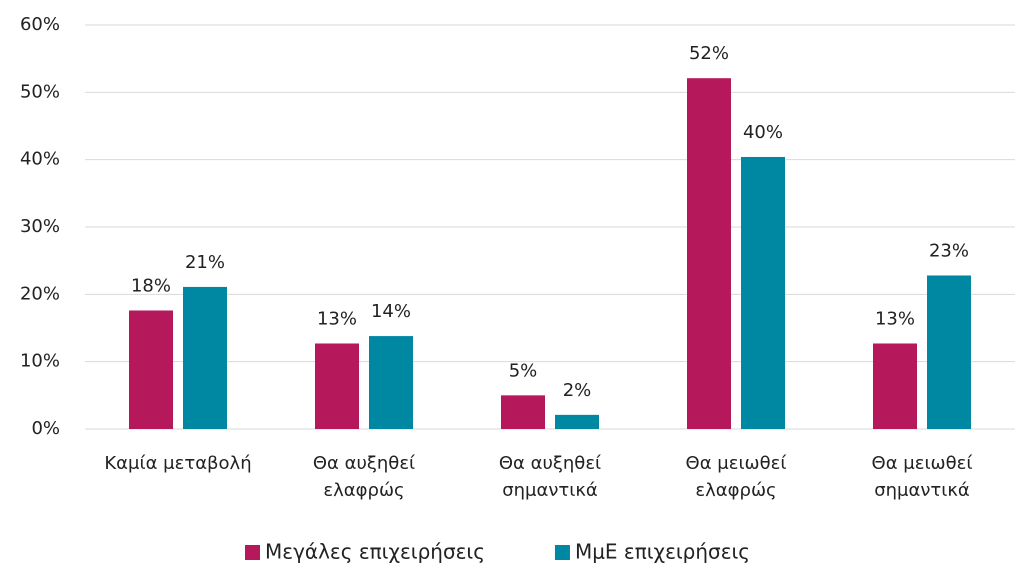 Image resolution: width=1027 pixels, height=567 pixels. What do you see at coordinates (178, 463) in the screenshot?
I see `x-tick-label: Καμία μεταβολή` at bounding box center [178, 463].